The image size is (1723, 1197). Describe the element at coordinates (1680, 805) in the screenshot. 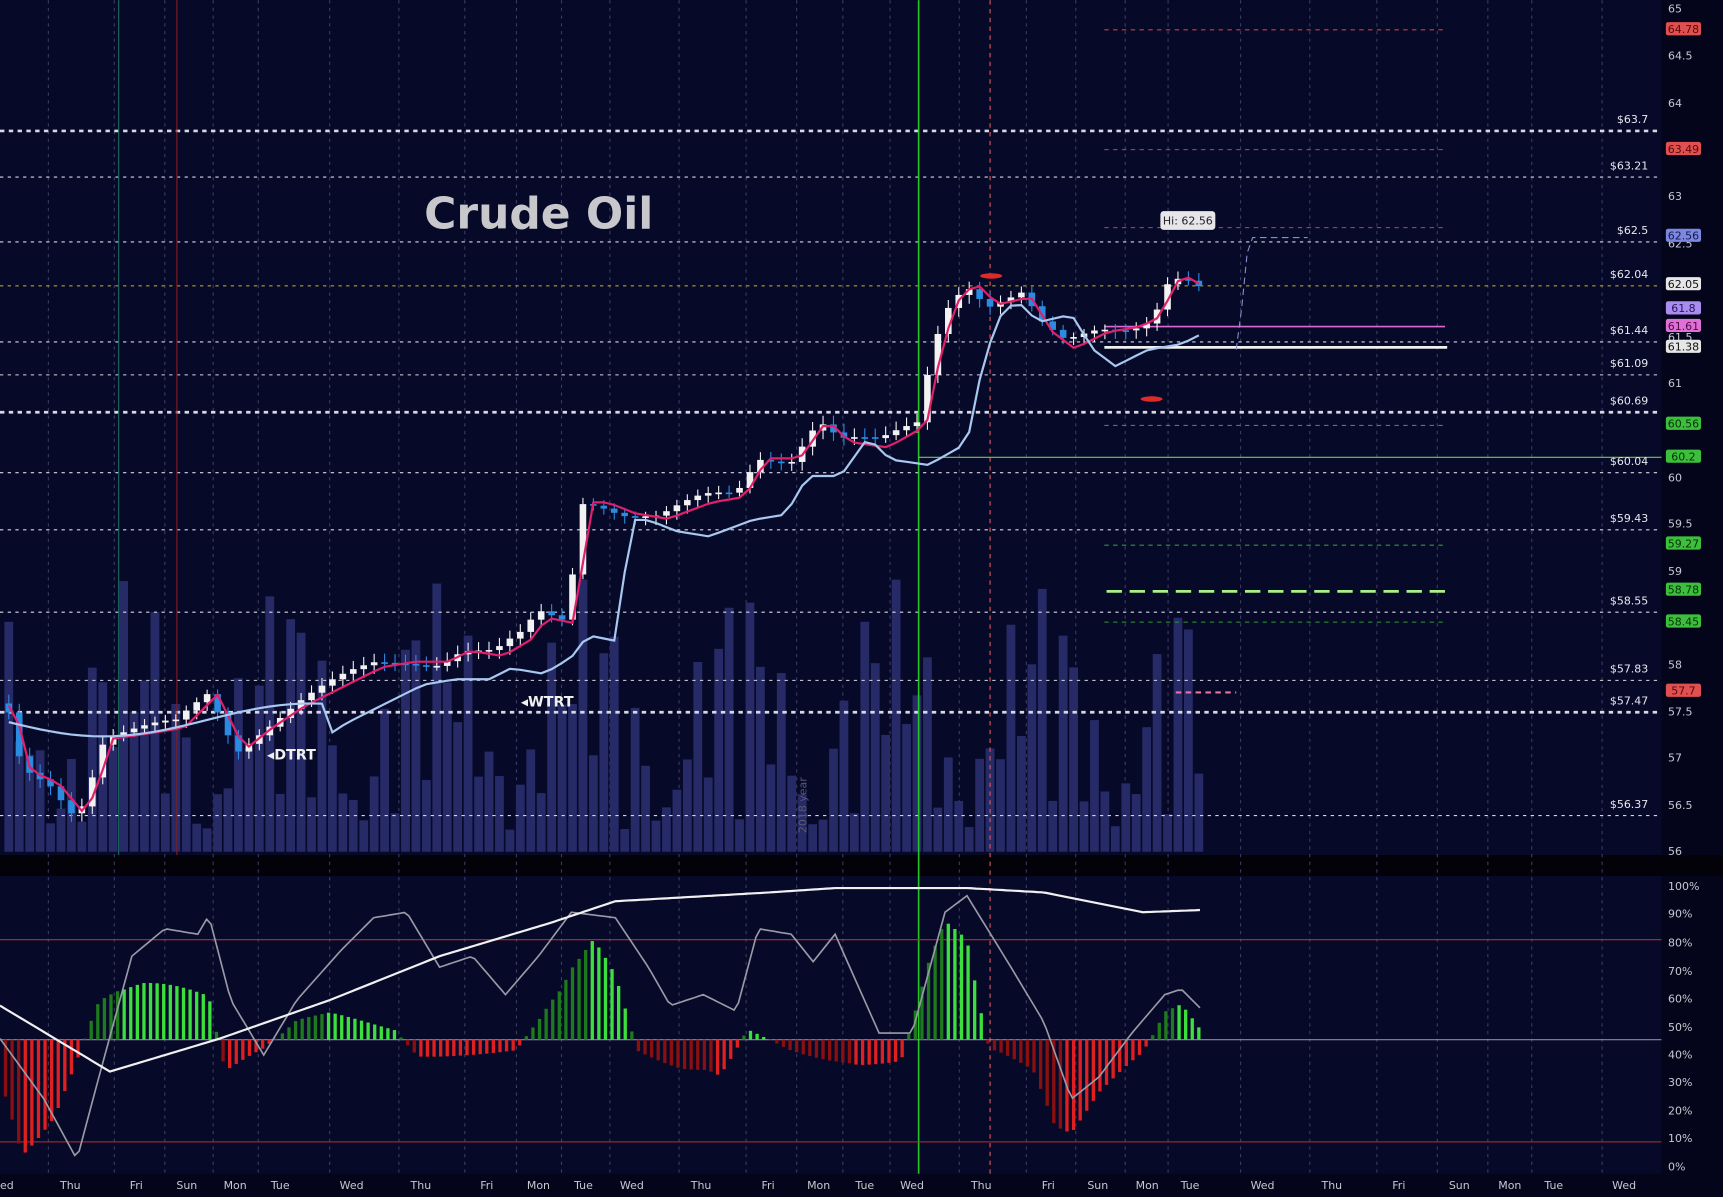

I see `price-tick-label: 56.5` at that location.